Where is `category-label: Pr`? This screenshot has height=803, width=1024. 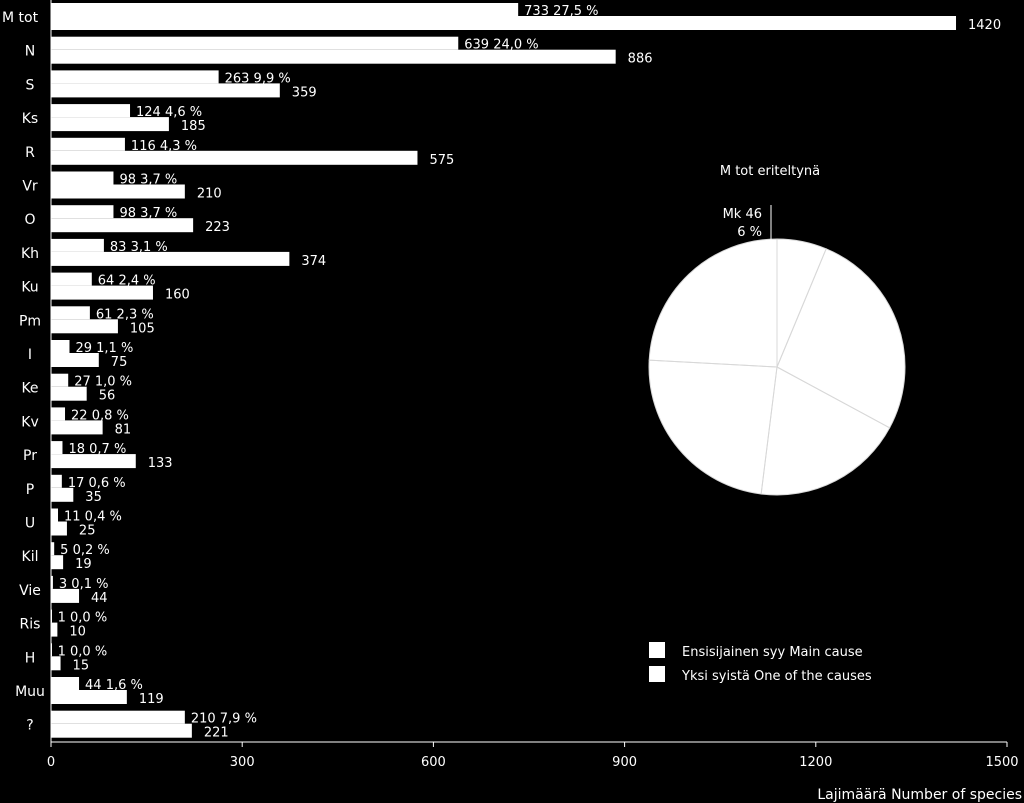 category-label: Pr is located at coordinates (30, 456).